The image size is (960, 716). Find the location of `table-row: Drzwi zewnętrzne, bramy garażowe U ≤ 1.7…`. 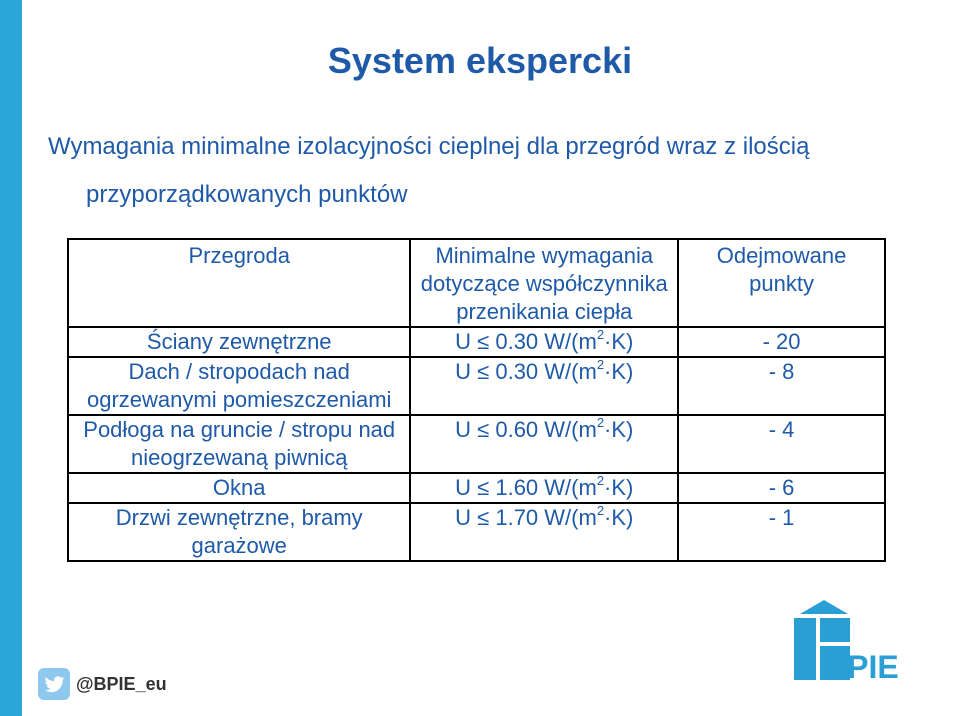

table-row: Drzwi zewnętrzne, bramy garażowe U ≤ 1.7… is located at coordinates (476, 532).